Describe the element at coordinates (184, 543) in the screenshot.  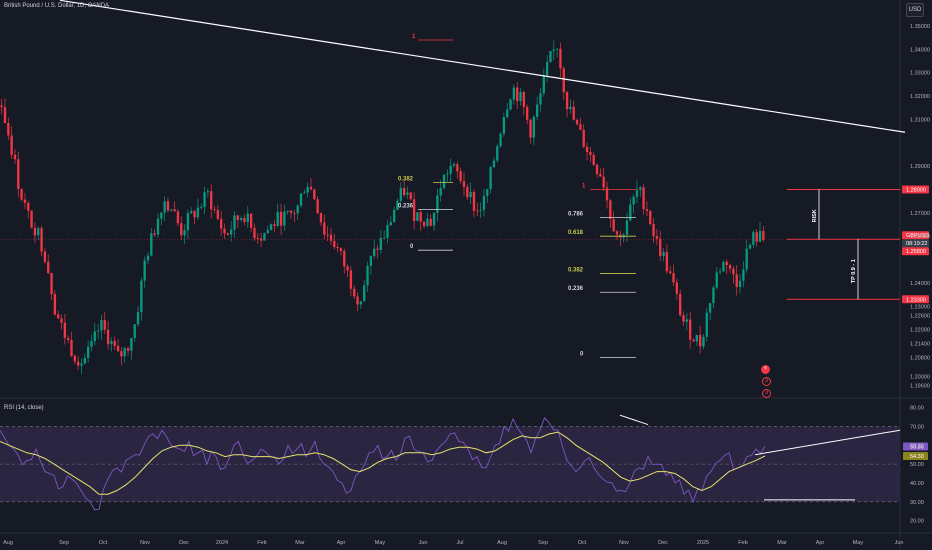
I see `time-tick-label: Dec` at that location.